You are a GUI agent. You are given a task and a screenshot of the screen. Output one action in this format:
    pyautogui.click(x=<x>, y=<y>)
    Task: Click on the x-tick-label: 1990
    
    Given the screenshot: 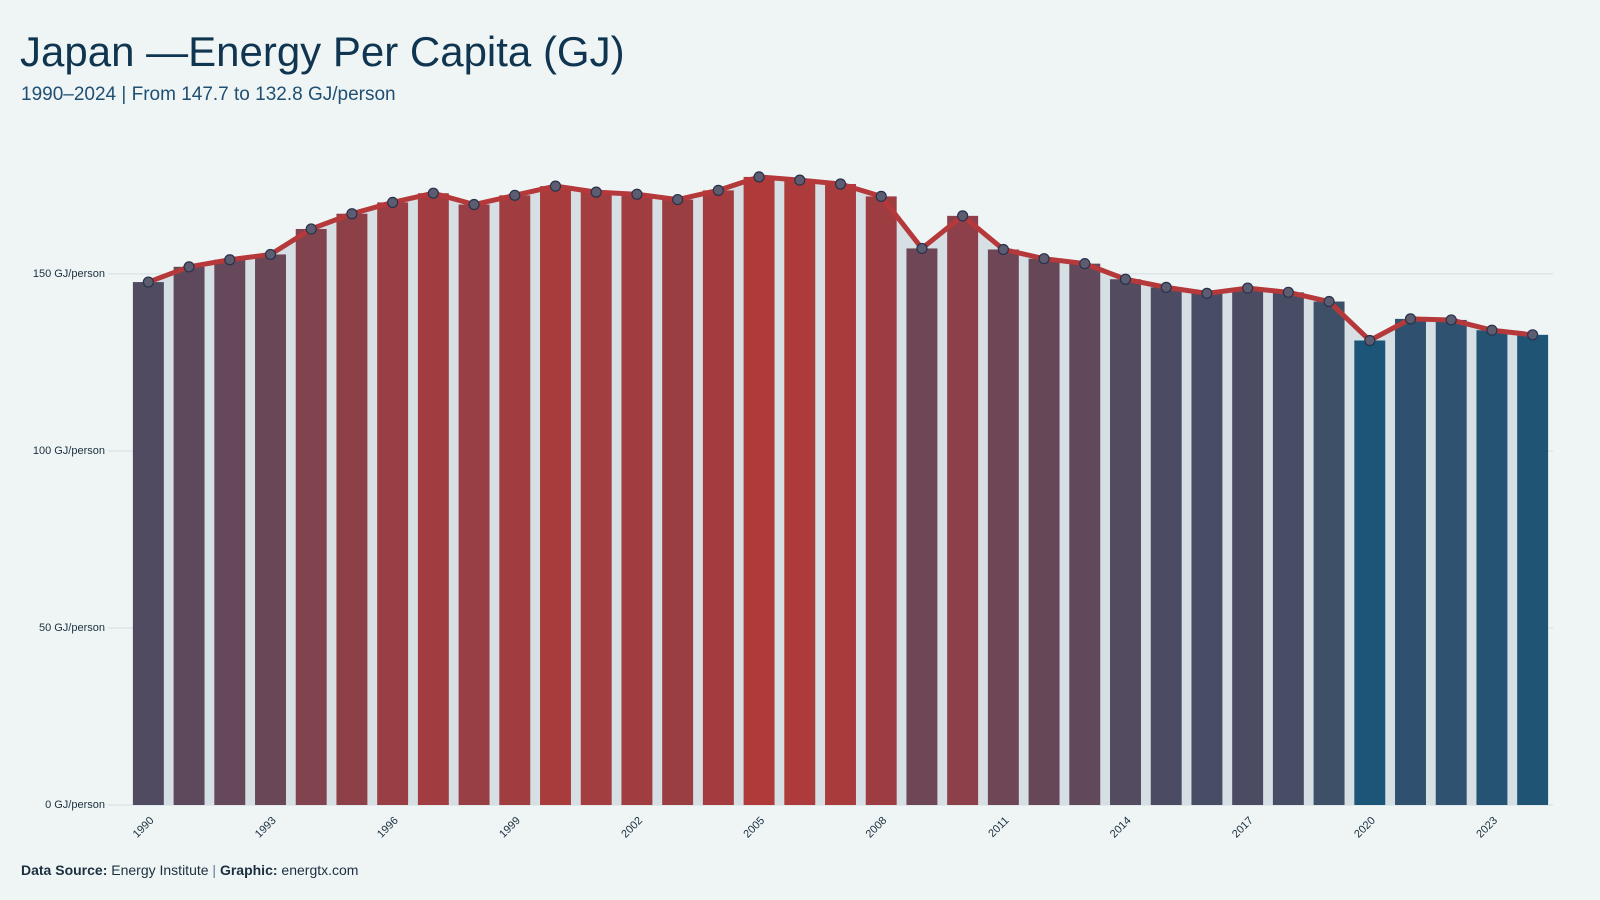 What is the action you would take?
    pyautogui.click(x=144, y=828)
    